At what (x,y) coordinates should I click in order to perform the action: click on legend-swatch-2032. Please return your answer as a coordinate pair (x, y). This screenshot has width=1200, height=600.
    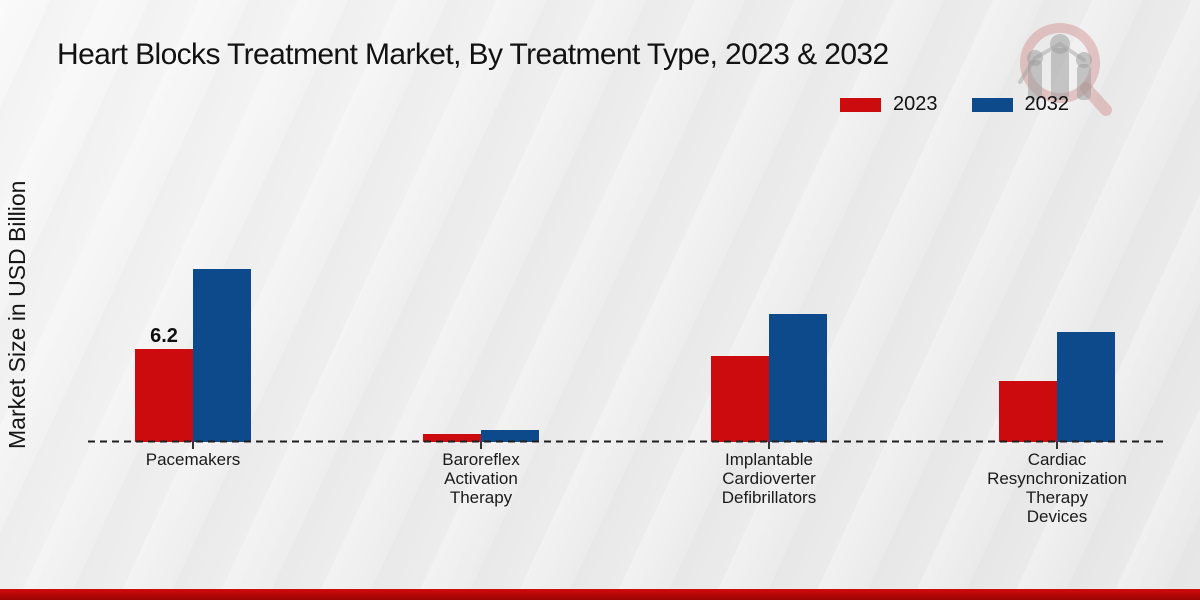
    Looking at the image, I should click on (992, 104).